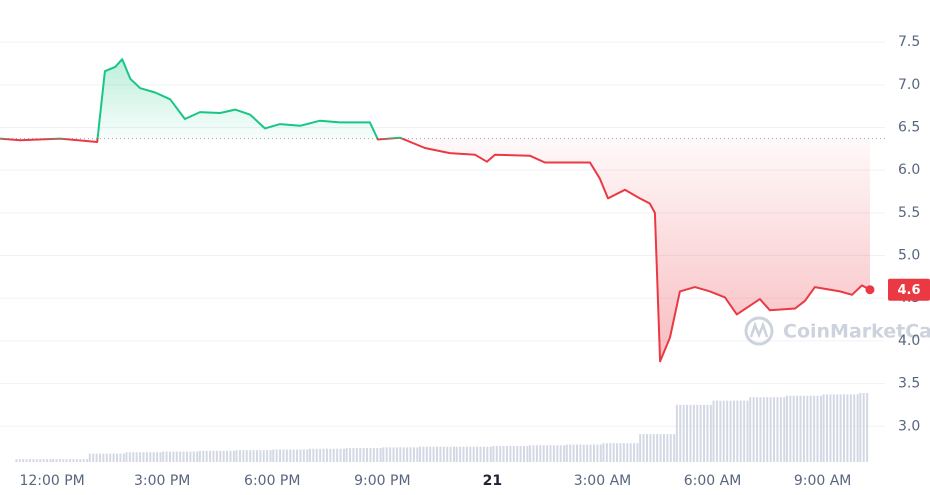 The width and height of the screenshot is (930, 495). What do you see at coordinates (909, 384) in the screenshot?
I see `y-tick-label: 3.5` at bounding box center [909, 384].